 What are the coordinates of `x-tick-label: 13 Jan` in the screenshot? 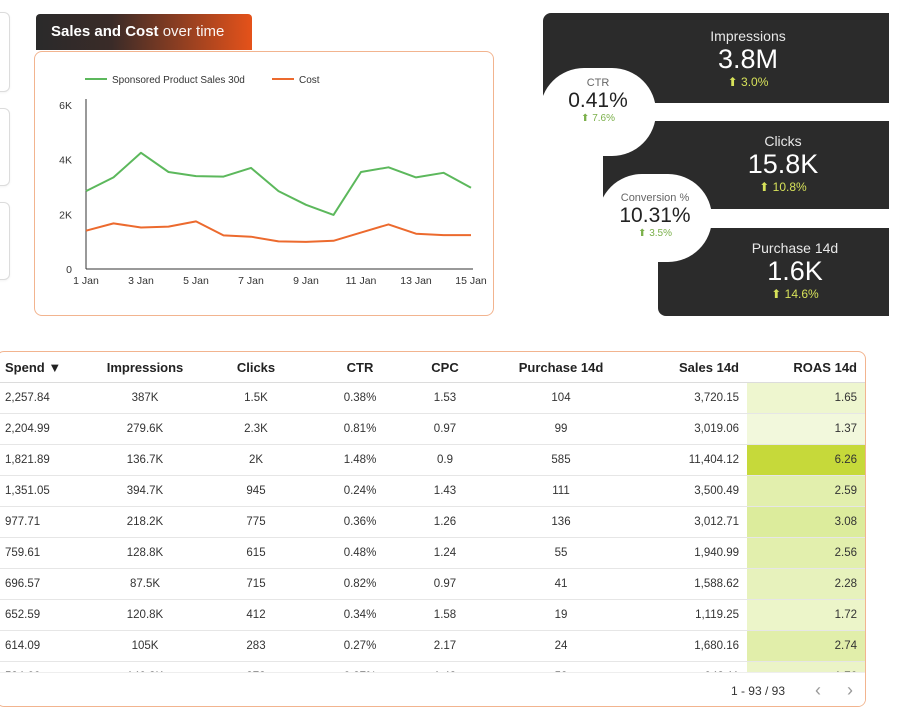 It's located at (416, 281).